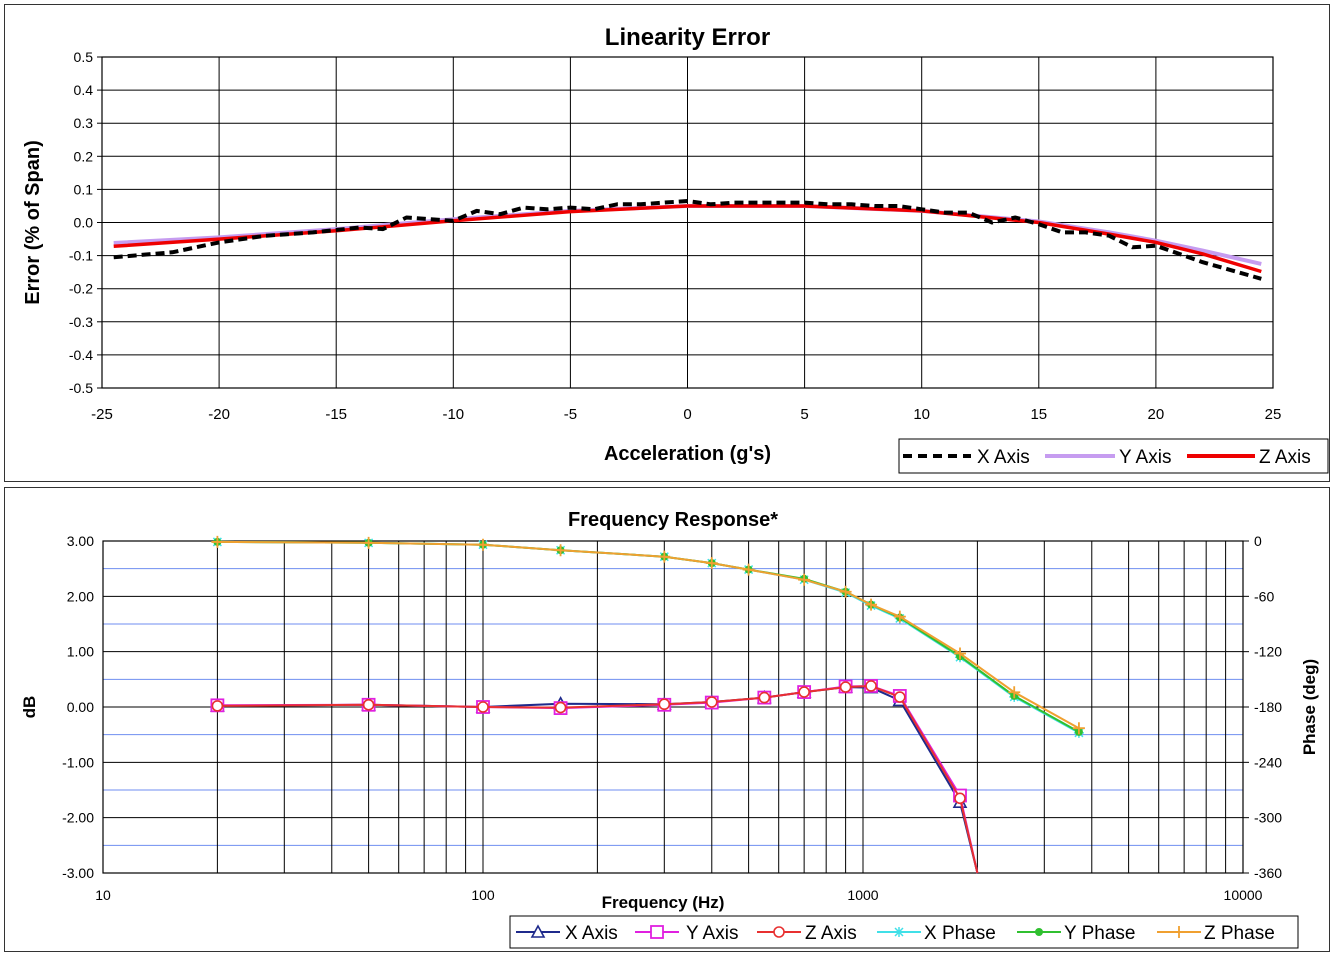 The height and width of the screenshot is (956, 1336). What do you see at coordinates (84, 90) in the screenshot?
I see `y-tick-label: 0.4` at bounding box center [84, 90].